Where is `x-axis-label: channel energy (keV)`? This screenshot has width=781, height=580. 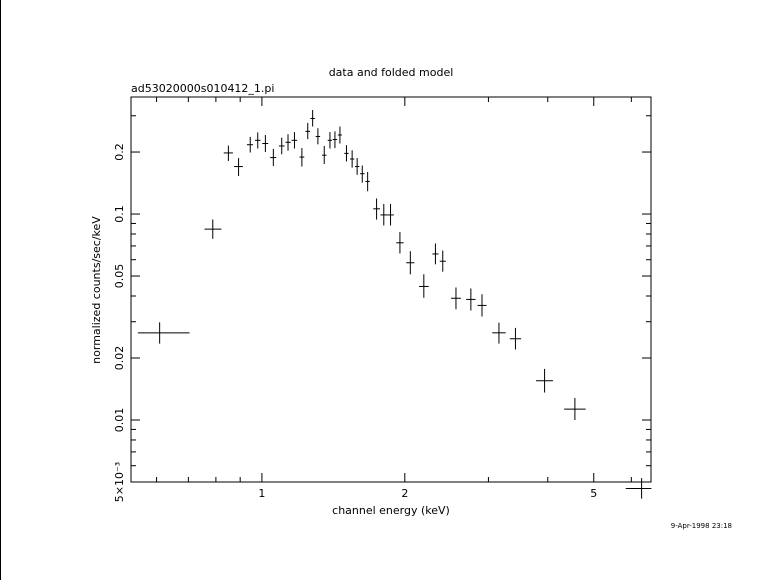
x-axis-label: channel energy (keV) is located at coordinates (391, 510).